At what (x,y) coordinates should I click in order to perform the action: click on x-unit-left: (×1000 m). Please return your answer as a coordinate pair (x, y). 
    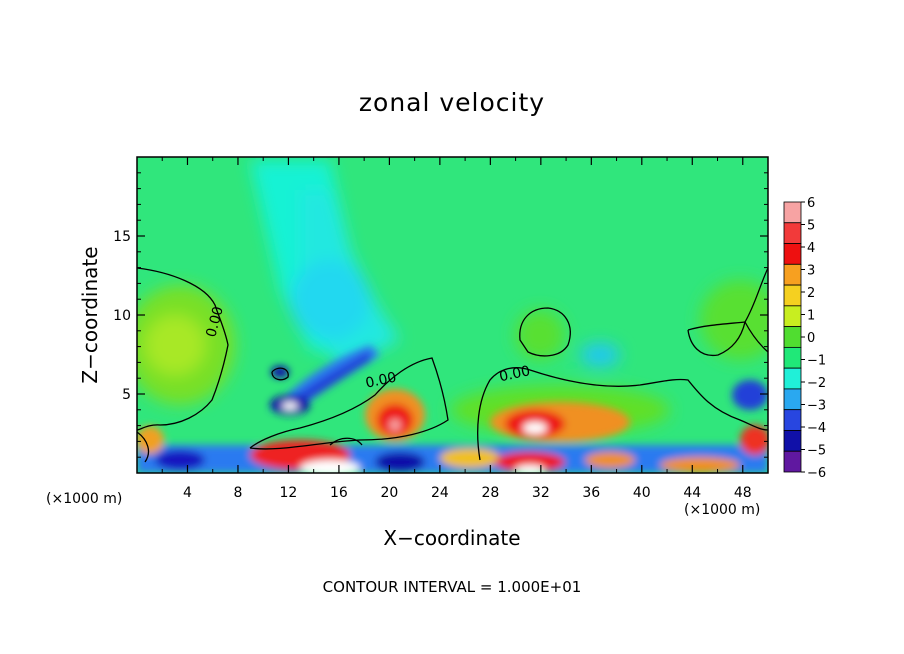
    Looking at the image, I should click on (84, 499).